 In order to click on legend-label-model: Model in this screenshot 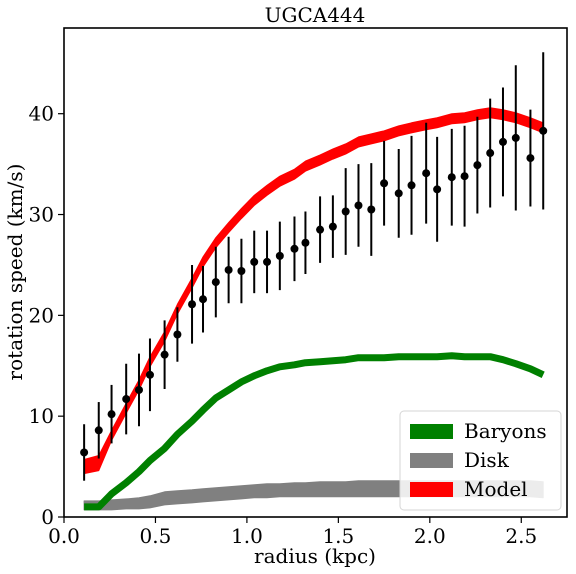, I will do `click(496, 489)`.